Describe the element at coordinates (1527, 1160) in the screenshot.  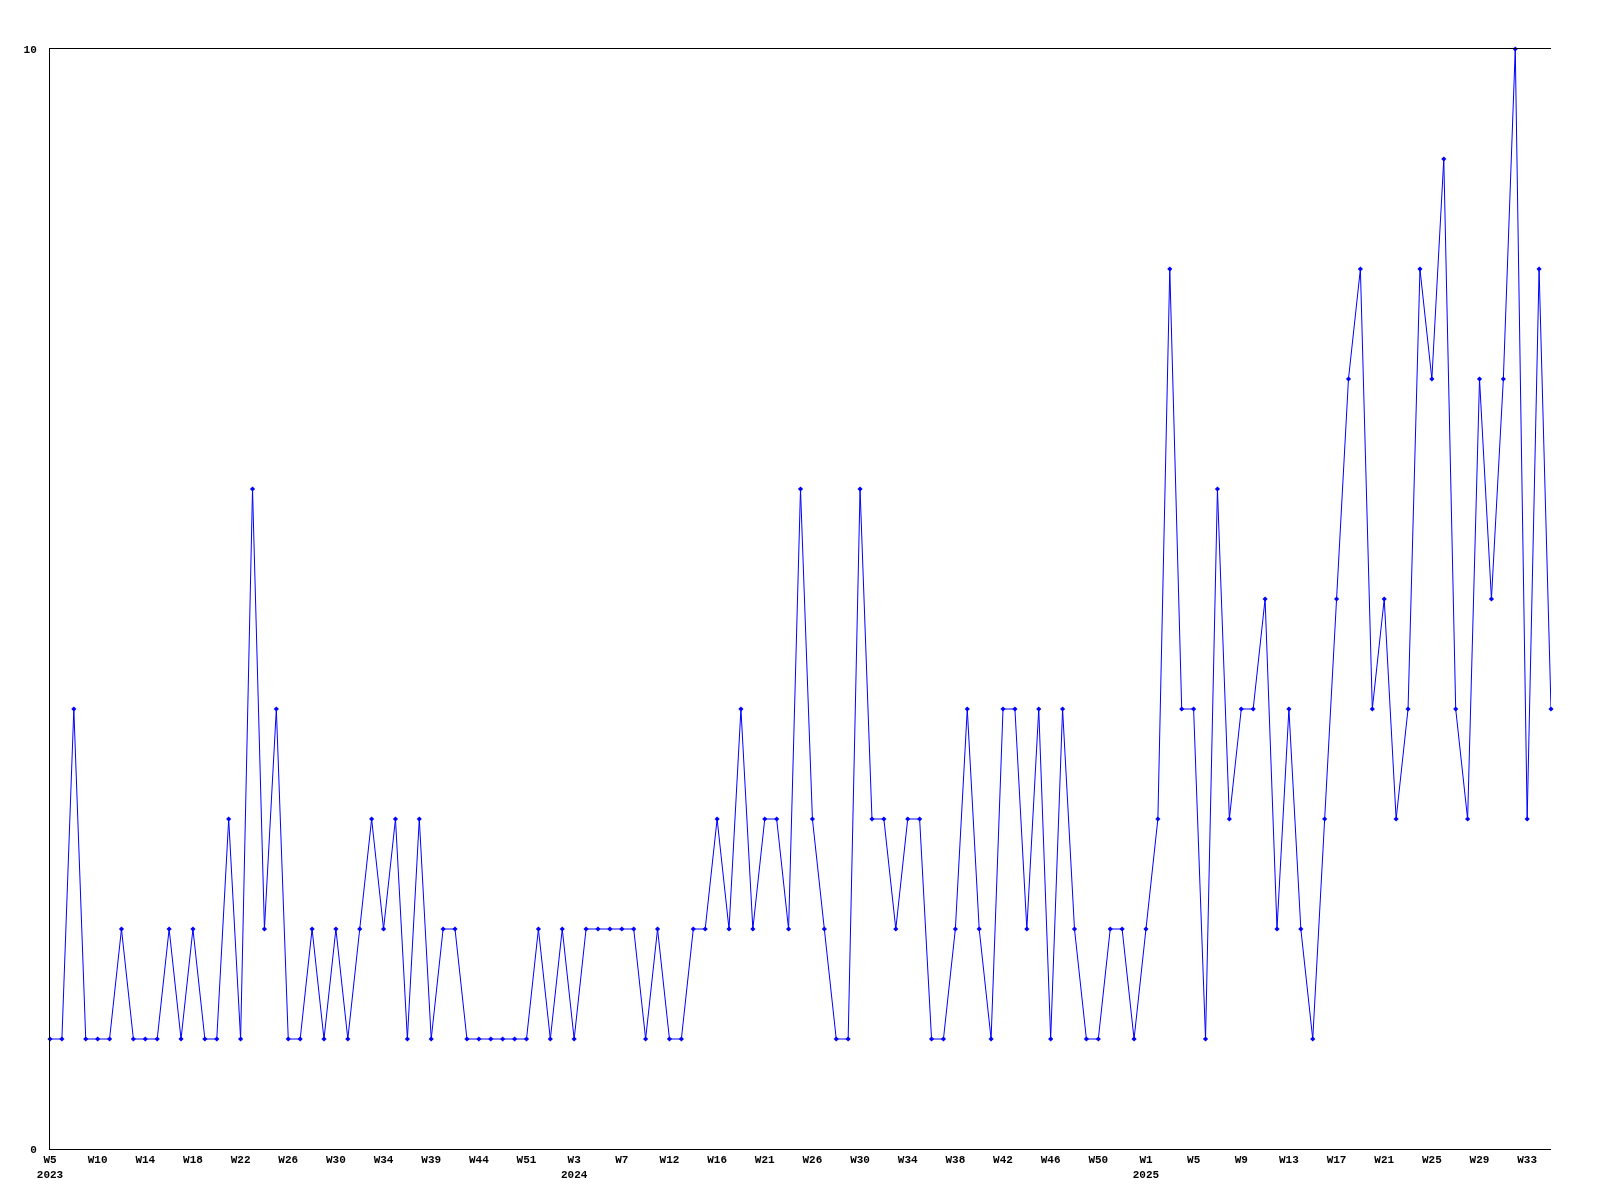
I see `x-tick-label: W33` at that location.